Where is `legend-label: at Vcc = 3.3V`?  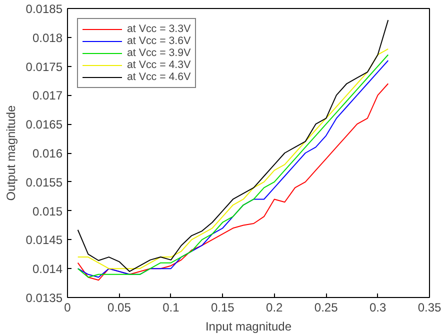 legend-label: at Vcc = 3.3V is located at coordinates (159, 29).